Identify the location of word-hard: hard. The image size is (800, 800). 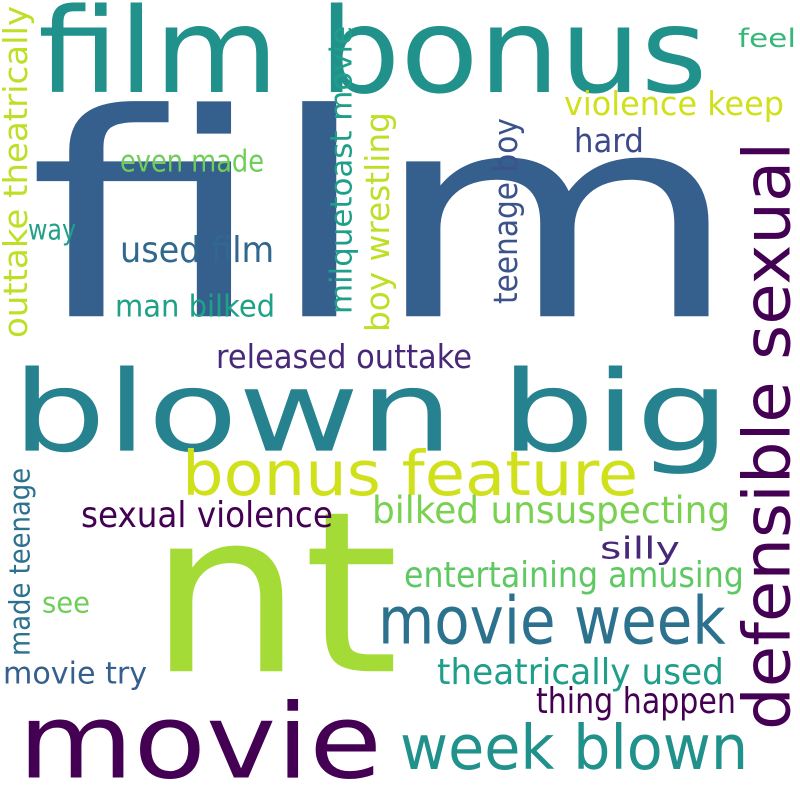
(609, 141).